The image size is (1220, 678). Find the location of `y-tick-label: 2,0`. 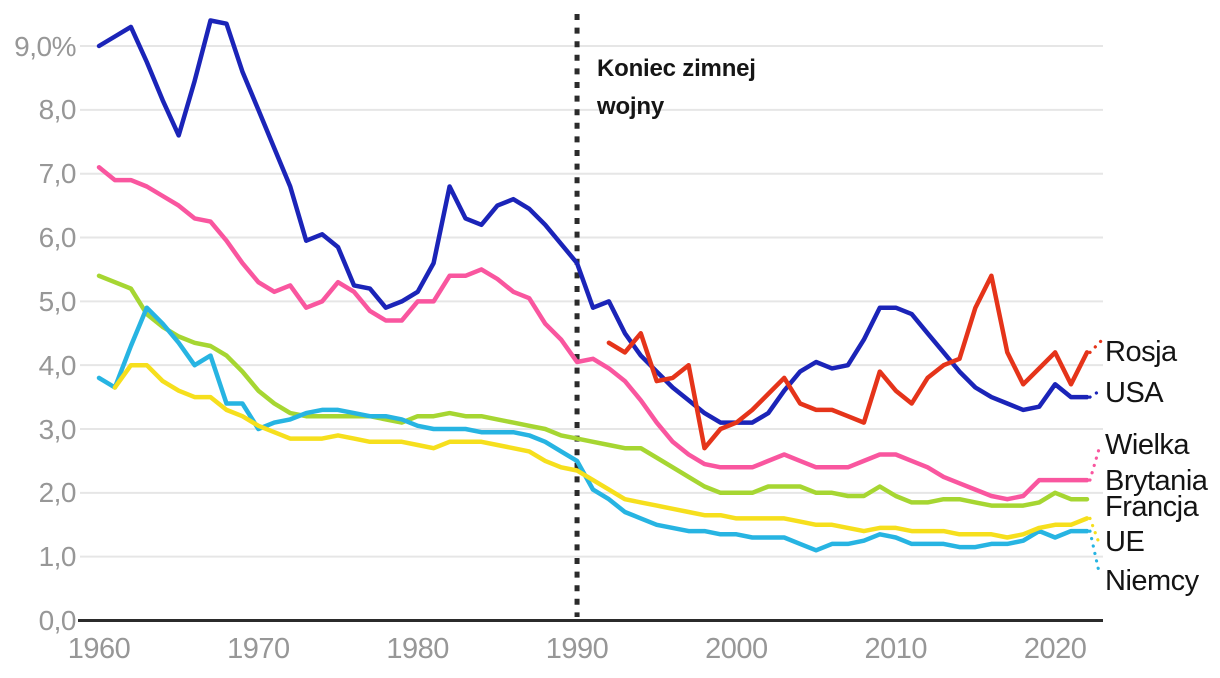

y-tick-label: 2,0 is located at coordinates (57, 493).